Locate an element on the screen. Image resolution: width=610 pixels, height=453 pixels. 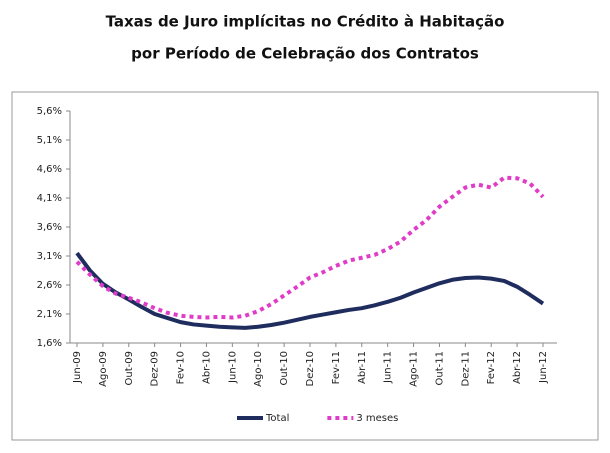
y-tick-label: 5,1% is located at coordinates (49, 140).